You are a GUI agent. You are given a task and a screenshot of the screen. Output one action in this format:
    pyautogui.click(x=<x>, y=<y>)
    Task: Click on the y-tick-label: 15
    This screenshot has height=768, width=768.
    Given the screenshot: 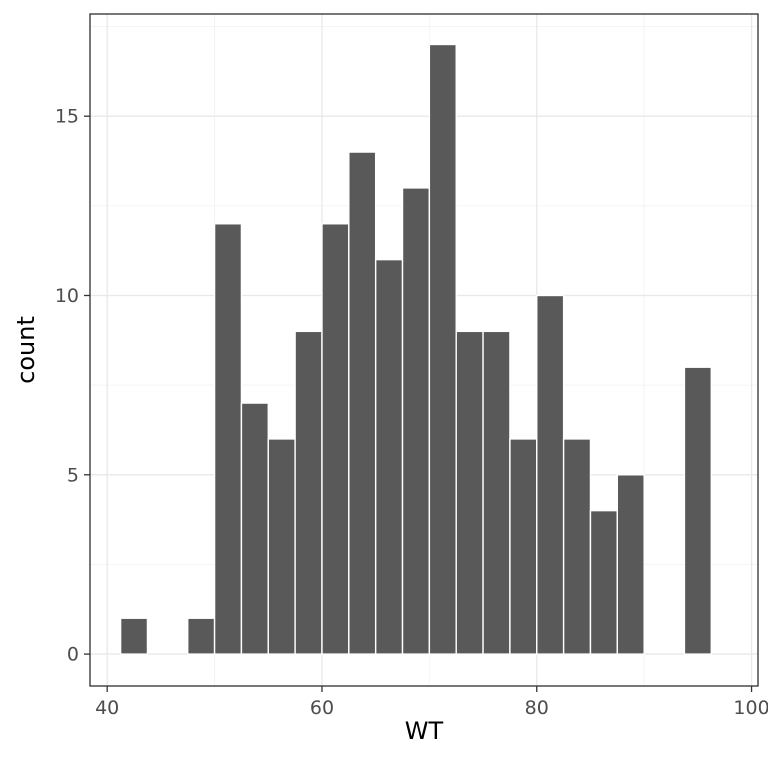 What is the action you would take?
    pyautogui.click(x=67, y=117)
    